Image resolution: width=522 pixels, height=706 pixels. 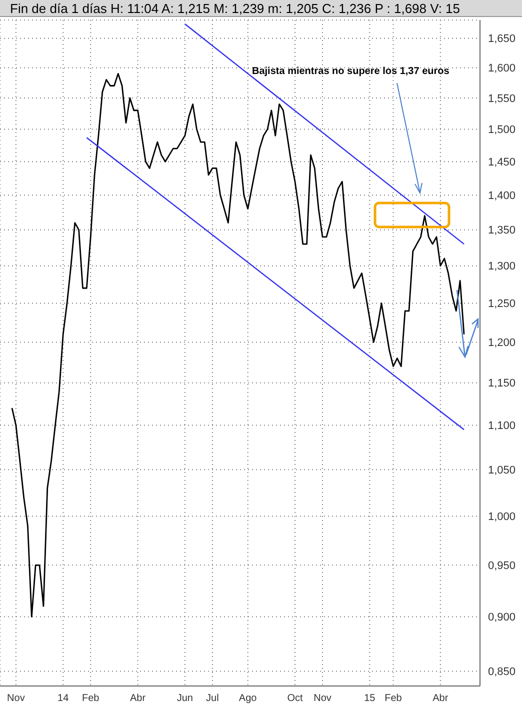 What do you see at coordinates (370, 698) in the screenshot?
I see `x-tick-label: 15` at bounding box center [370, 698].